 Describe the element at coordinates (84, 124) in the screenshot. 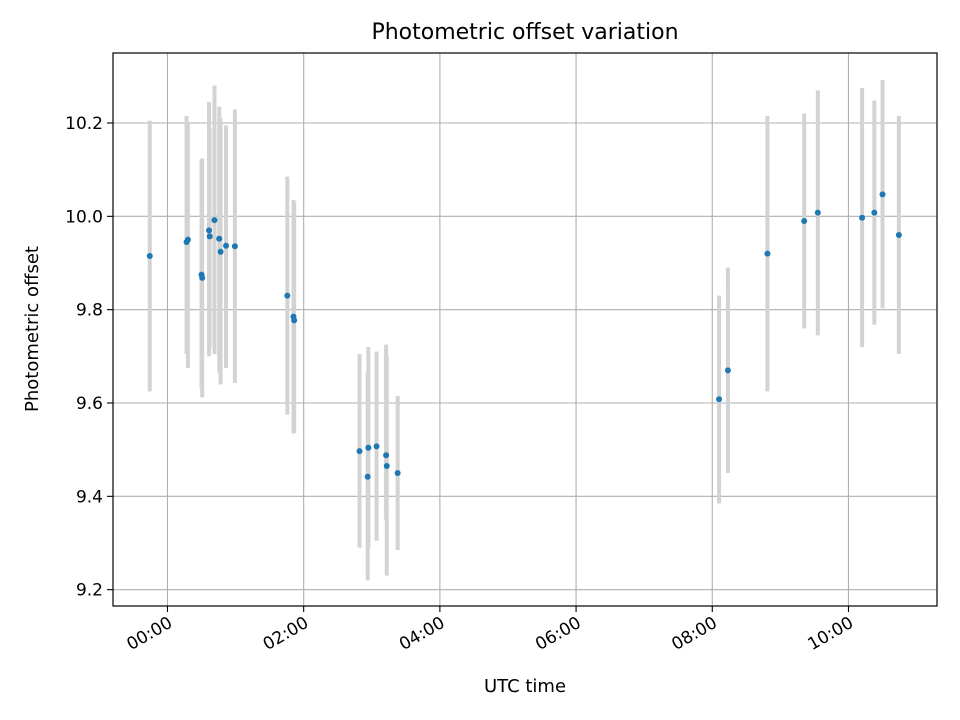

I see `y-tick-label: 10.2` at that location.